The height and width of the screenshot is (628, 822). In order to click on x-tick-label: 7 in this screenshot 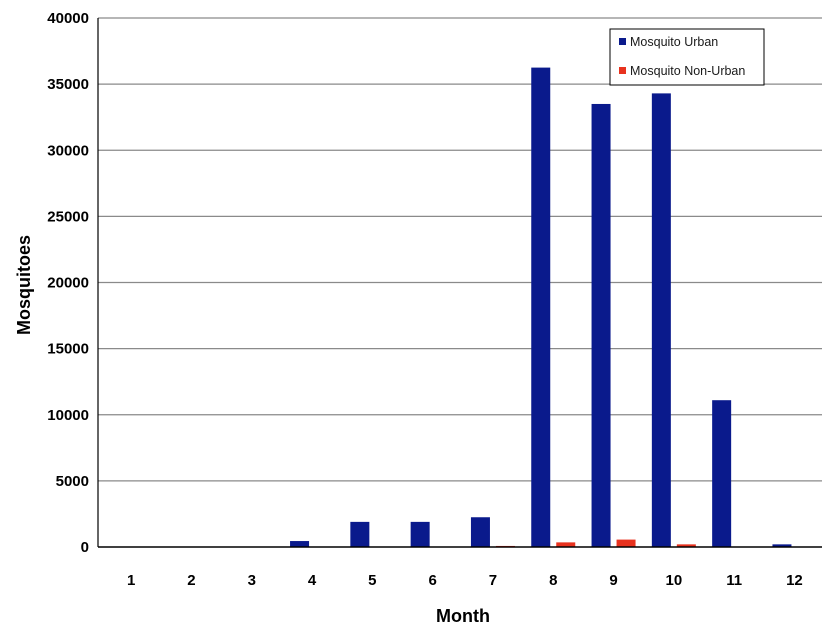, I will do `click(493, 580)`.